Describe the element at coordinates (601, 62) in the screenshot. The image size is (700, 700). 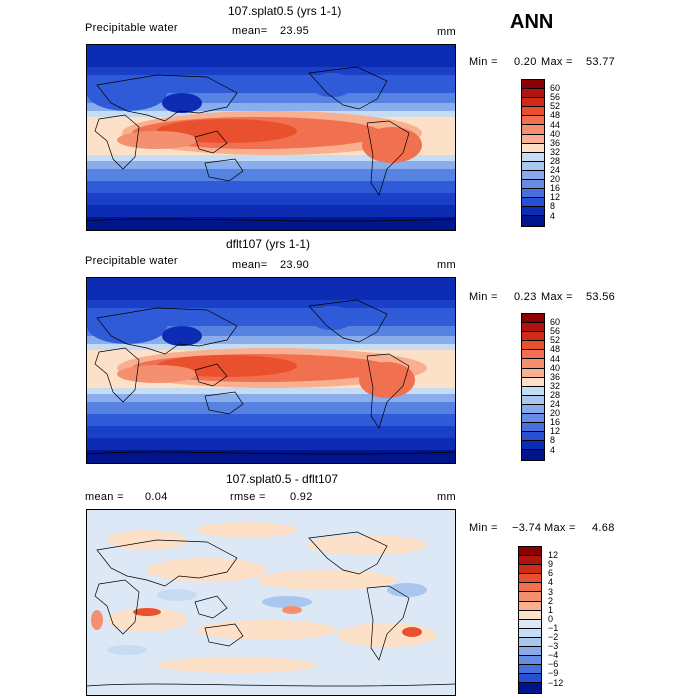
I see `panel-1-max-value: 53.77` at that location.